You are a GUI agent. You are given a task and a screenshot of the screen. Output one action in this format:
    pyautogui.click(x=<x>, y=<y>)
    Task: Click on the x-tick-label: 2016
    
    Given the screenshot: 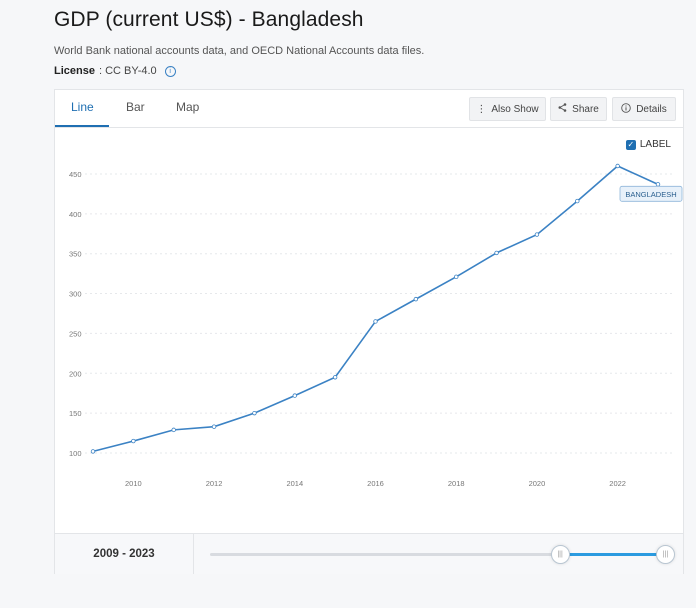 What is the action you would take?
    pyautogui.click(x=375, y=483)
    